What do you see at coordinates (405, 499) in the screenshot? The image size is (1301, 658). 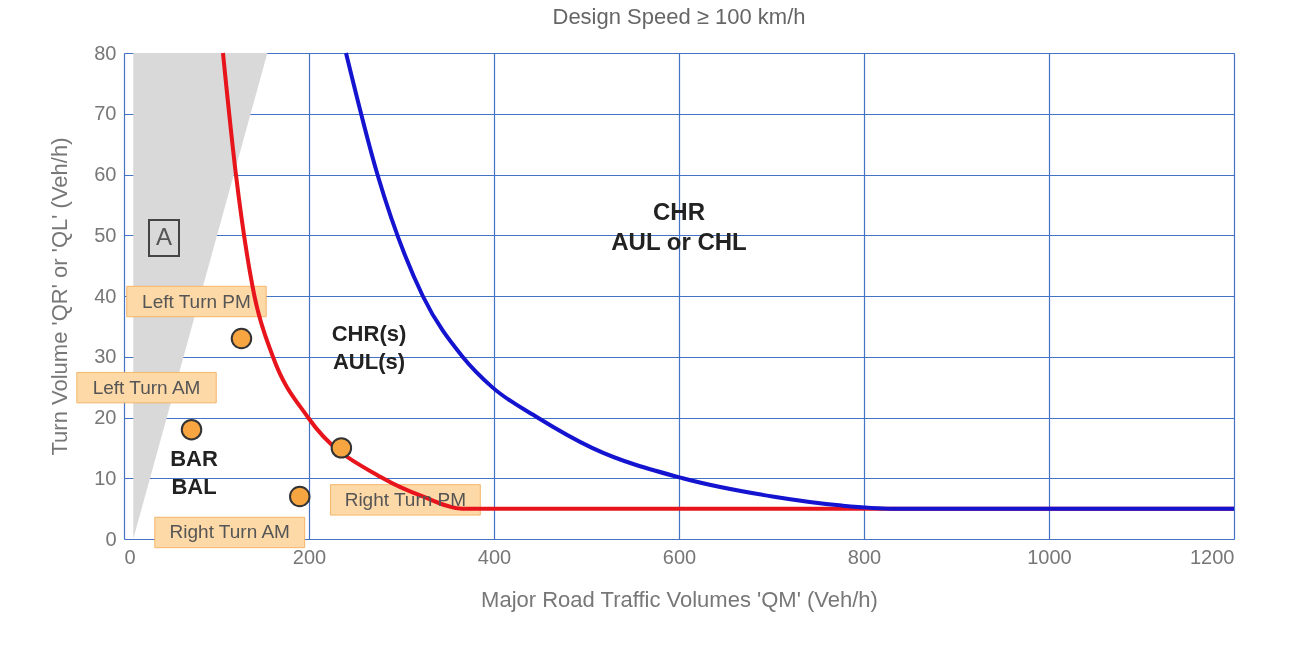 I see `annotation: Right Turn PM` at bounding box center [405, 499].